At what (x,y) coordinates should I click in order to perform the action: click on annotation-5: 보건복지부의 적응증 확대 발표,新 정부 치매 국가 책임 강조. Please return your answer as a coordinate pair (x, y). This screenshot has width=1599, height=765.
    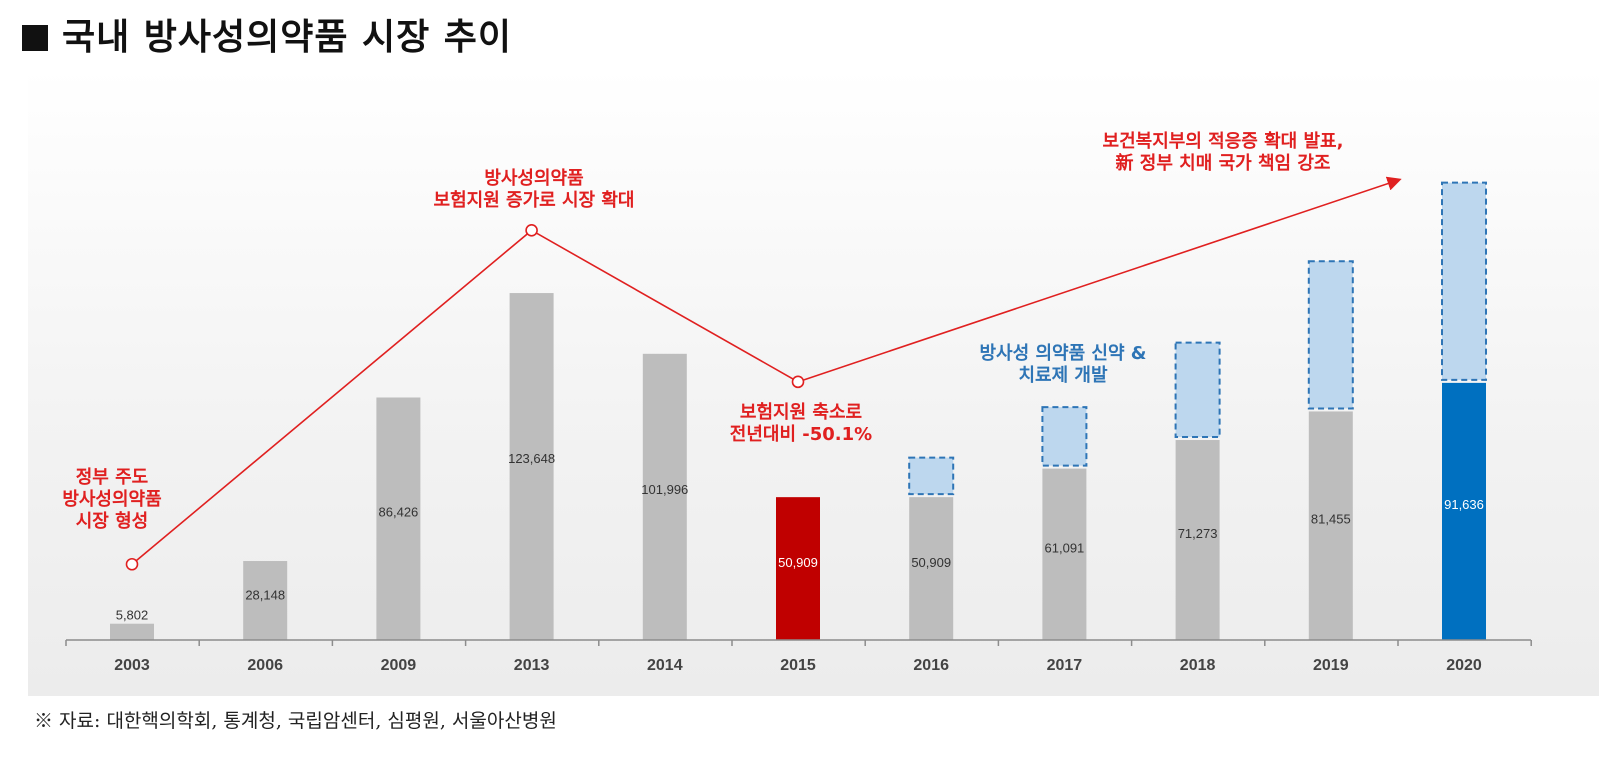
    Looking at the image, I should click on (1223, 152).